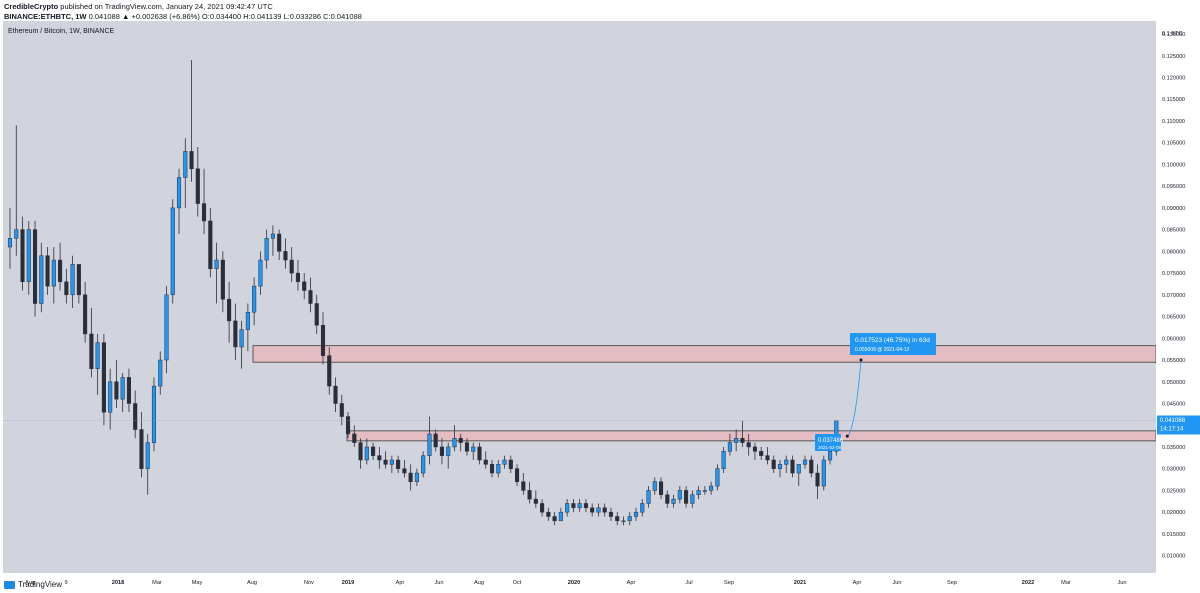 The height and width of the screenshot is (593, 1200). Describe the element at coordinates (1172, 429) in the screenshot. I see `last-price-countdown: 14:17:14` at that location.